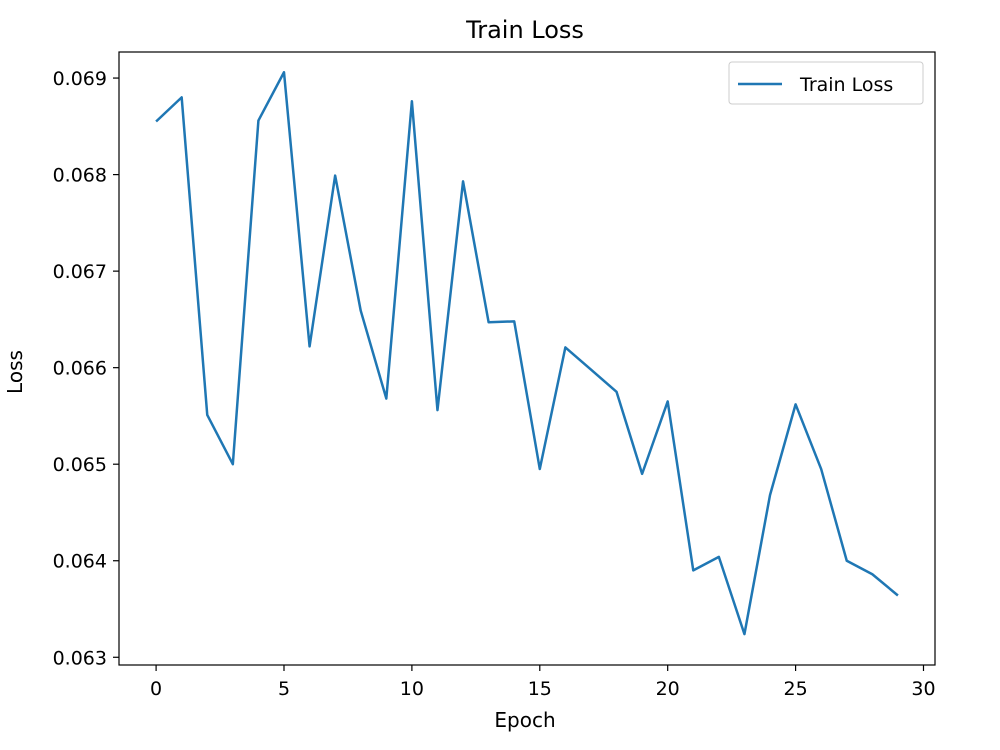  I want to click on x-tick-label: 30, so click(923, 689).